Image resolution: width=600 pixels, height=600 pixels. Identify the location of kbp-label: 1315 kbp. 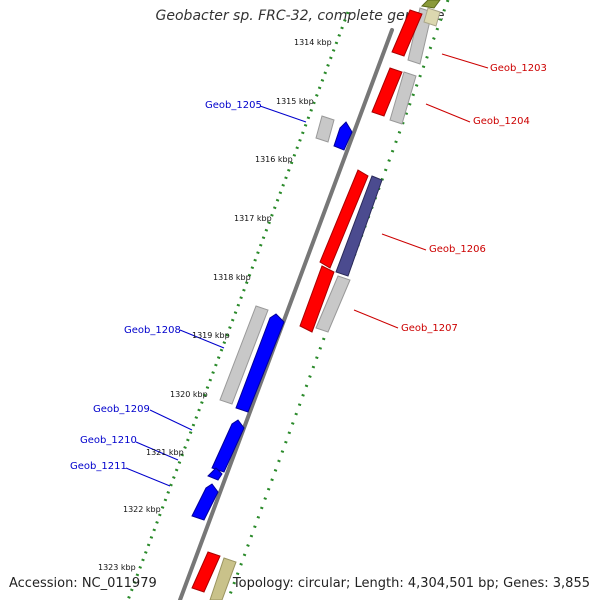
(295, 101).